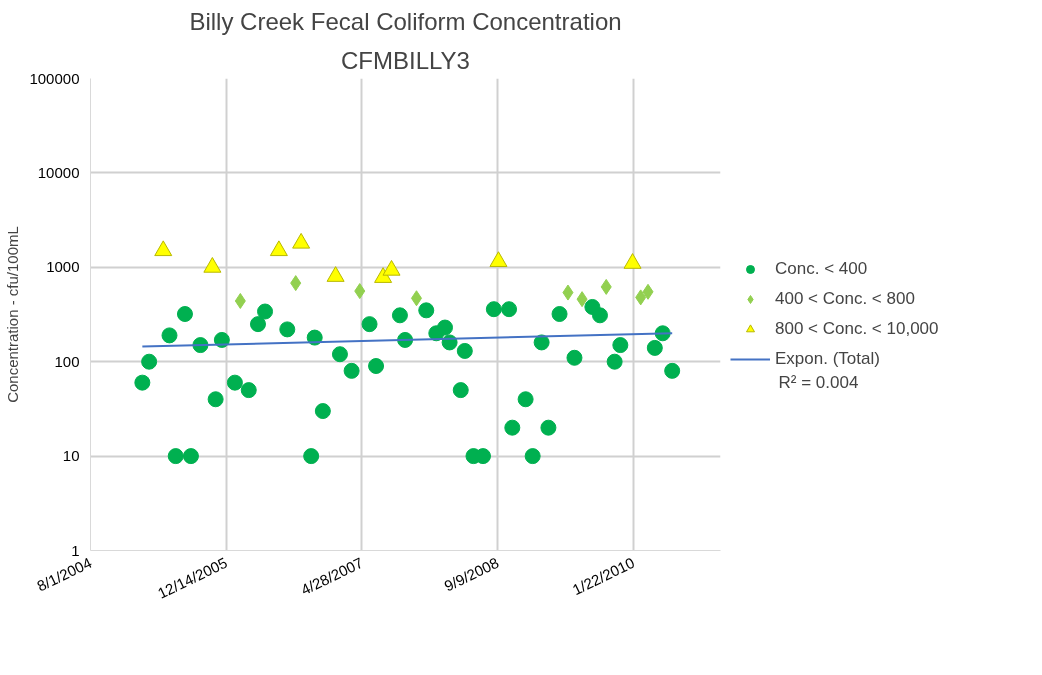  I want to click on y-tick-label: 10000, so click(58, 172).